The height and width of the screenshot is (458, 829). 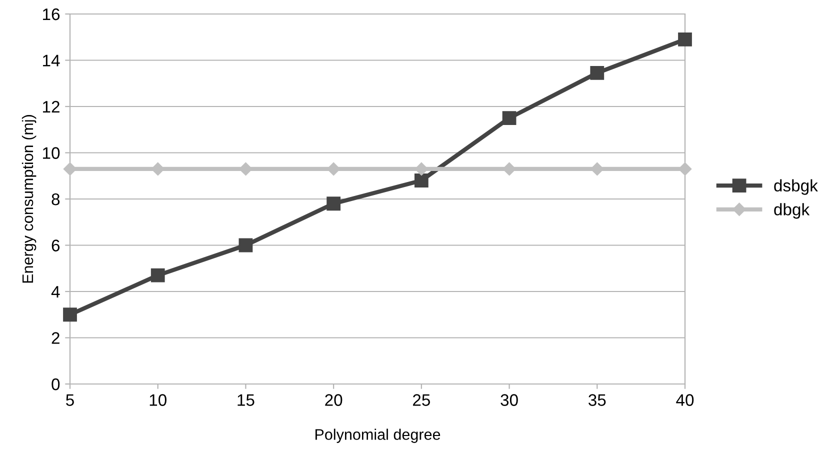 What do you see at coordinates (796, 187) in the screenshot?
I see `legend-label: dsbgk` at bounding box center [796, 187].